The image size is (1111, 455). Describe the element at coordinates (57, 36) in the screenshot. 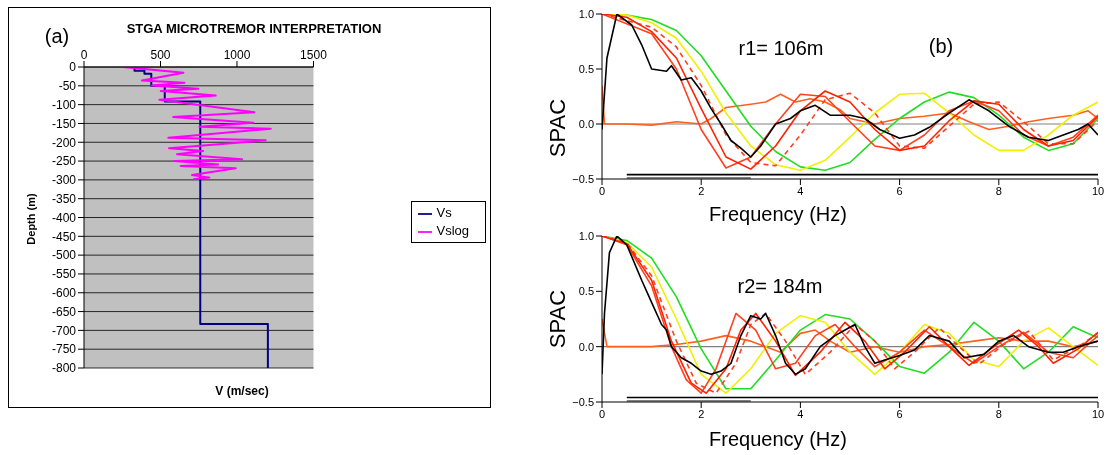

I see `text: (a)` at that location.